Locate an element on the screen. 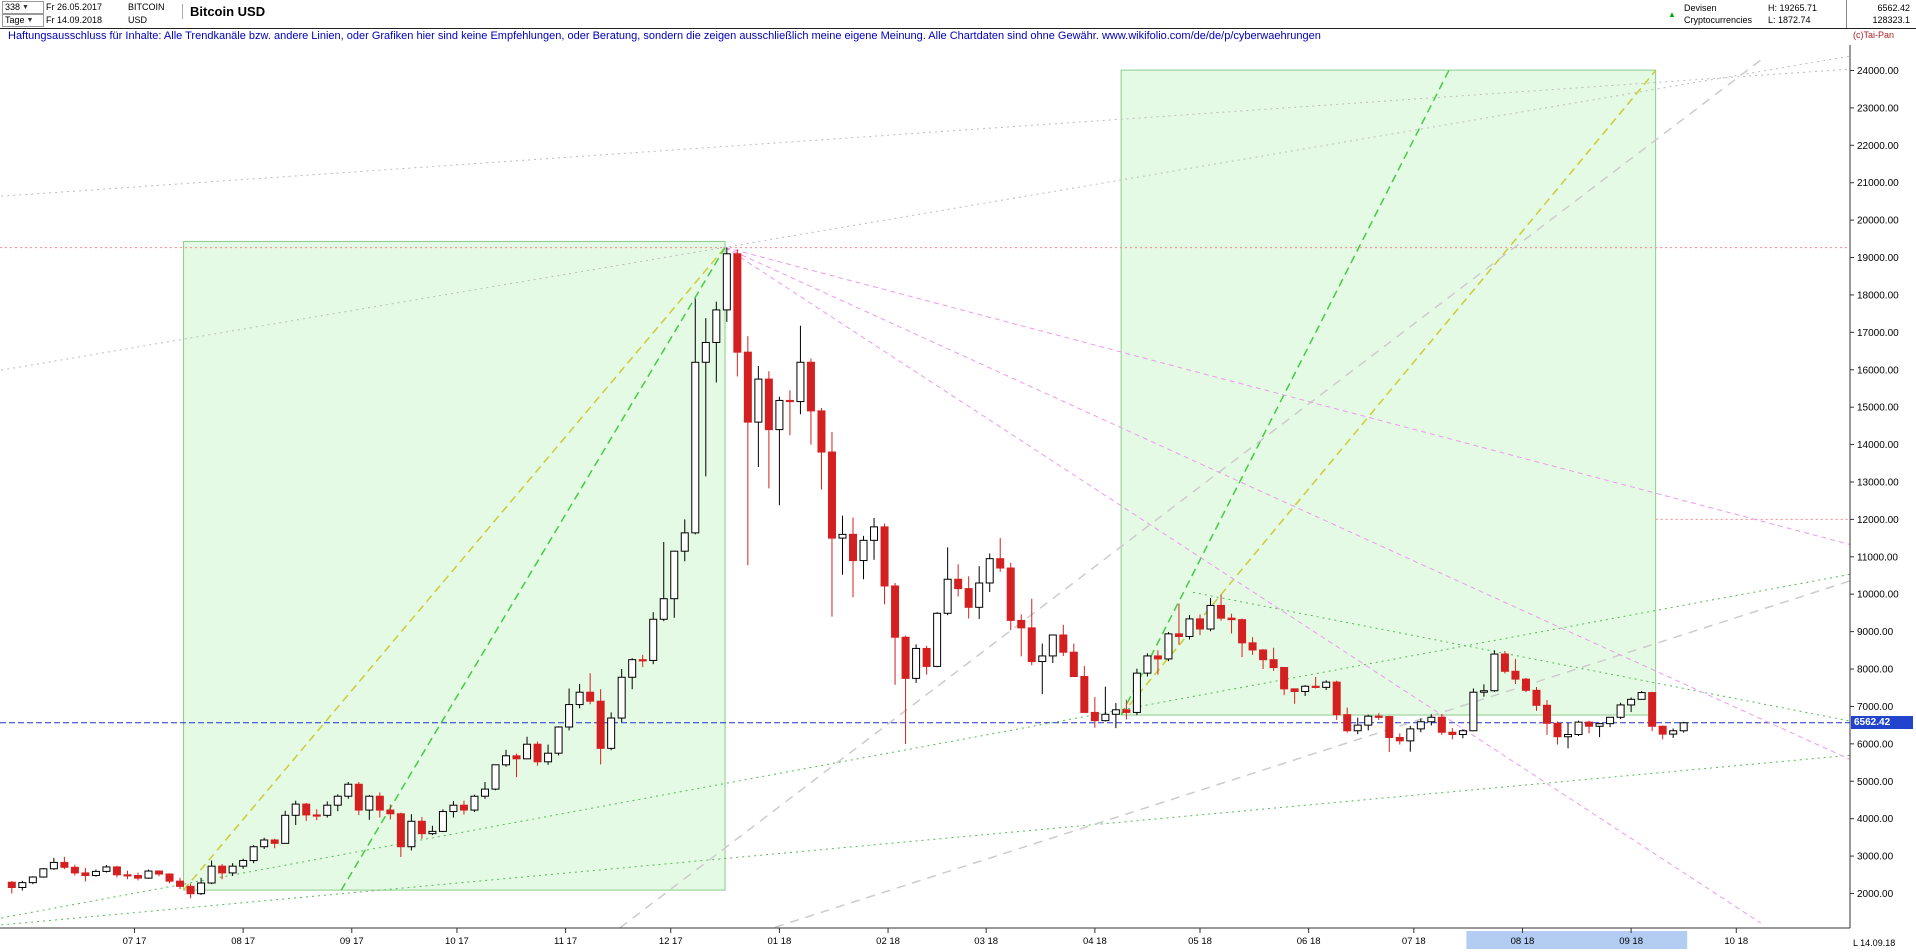 The height and width of the screenshot is (952, 1916). svg-text: 14000.00 is located at coordinates (1878, 445).